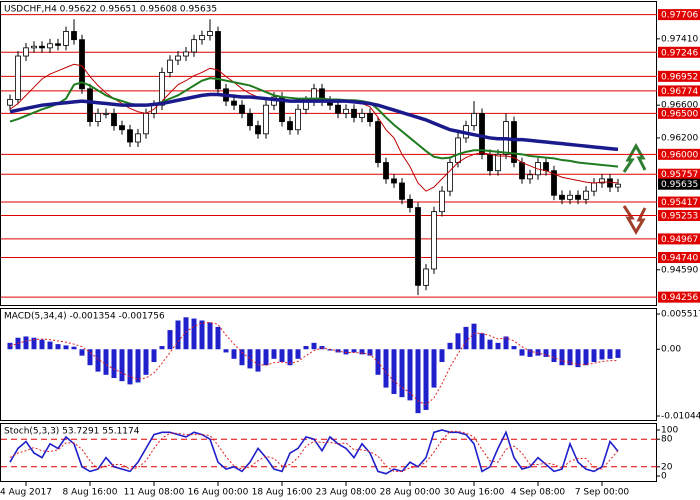  Describe the element at coordinates (538, 493) in the screenshot. I see `x-tick-label: 4 Sep 08:00` at that location.